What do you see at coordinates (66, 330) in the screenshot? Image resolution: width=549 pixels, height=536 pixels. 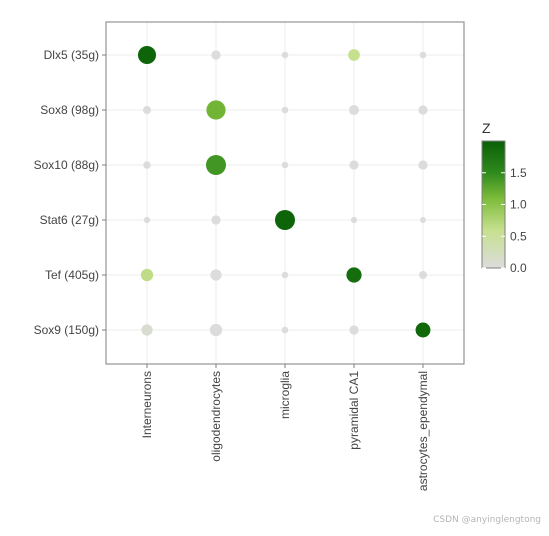 I see `y-tick-label: Sox9 (150g)` at bounding box center [66, 330].